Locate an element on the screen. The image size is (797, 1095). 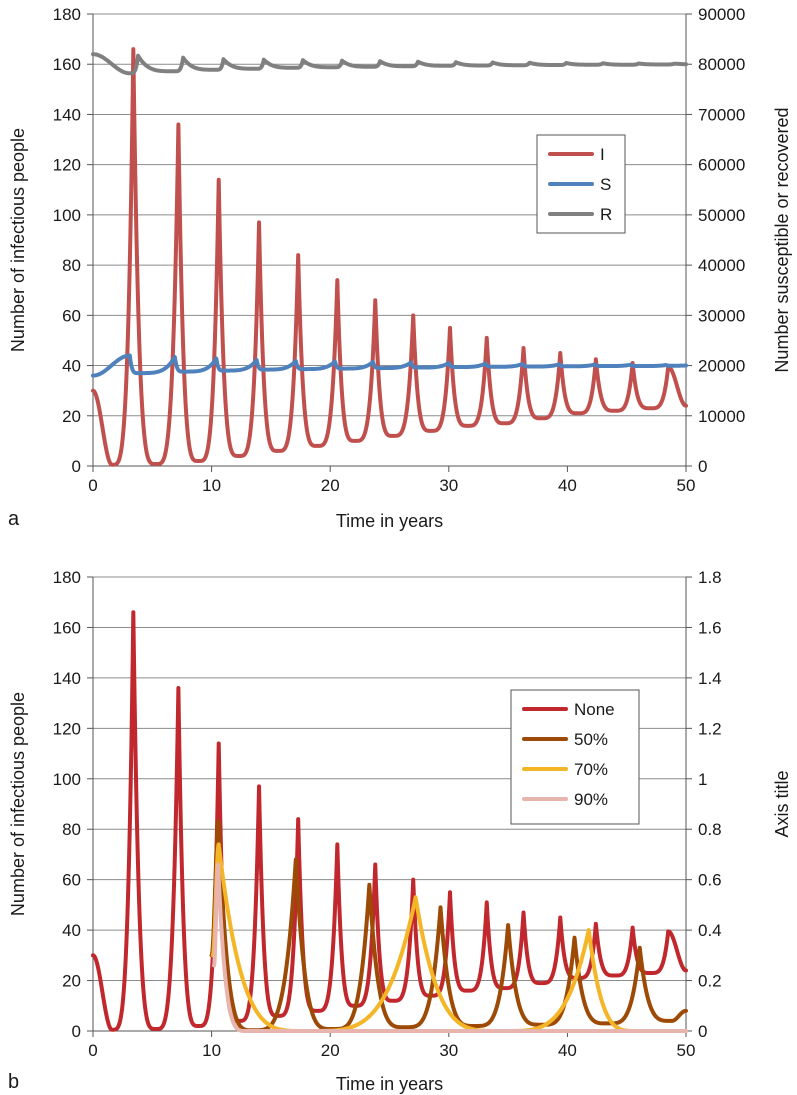
y2-axis-title: Number susceptible or recovered is located at coordinates (782, 239).